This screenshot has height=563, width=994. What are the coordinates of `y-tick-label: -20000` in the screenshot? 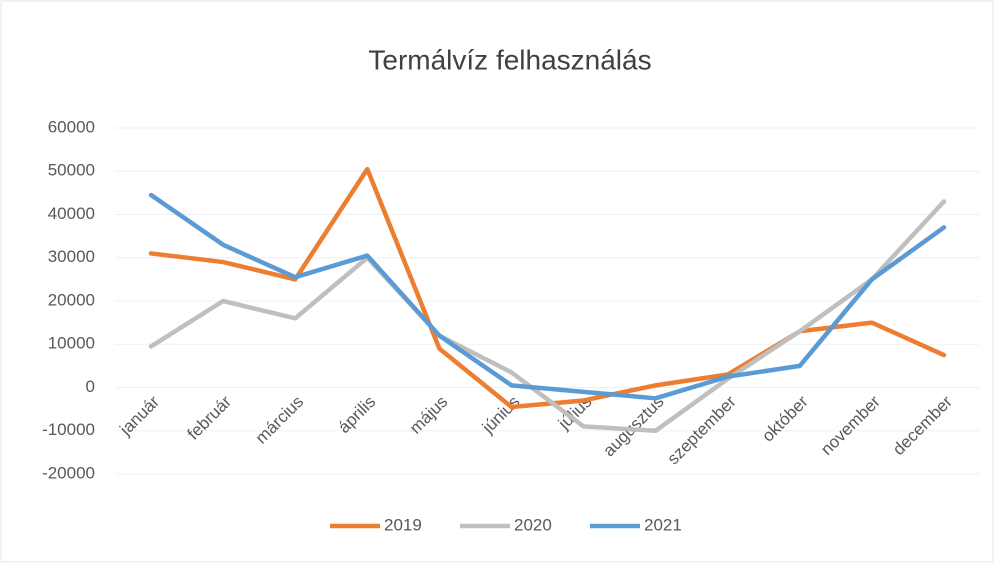 It's located at (68, 472).